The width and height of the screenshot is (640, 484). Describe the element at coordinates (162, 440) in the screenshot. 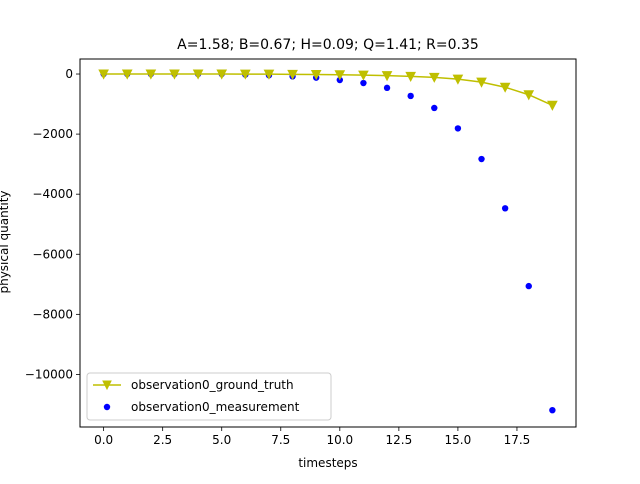

I see `x-tick-label: 2.5` at that location.